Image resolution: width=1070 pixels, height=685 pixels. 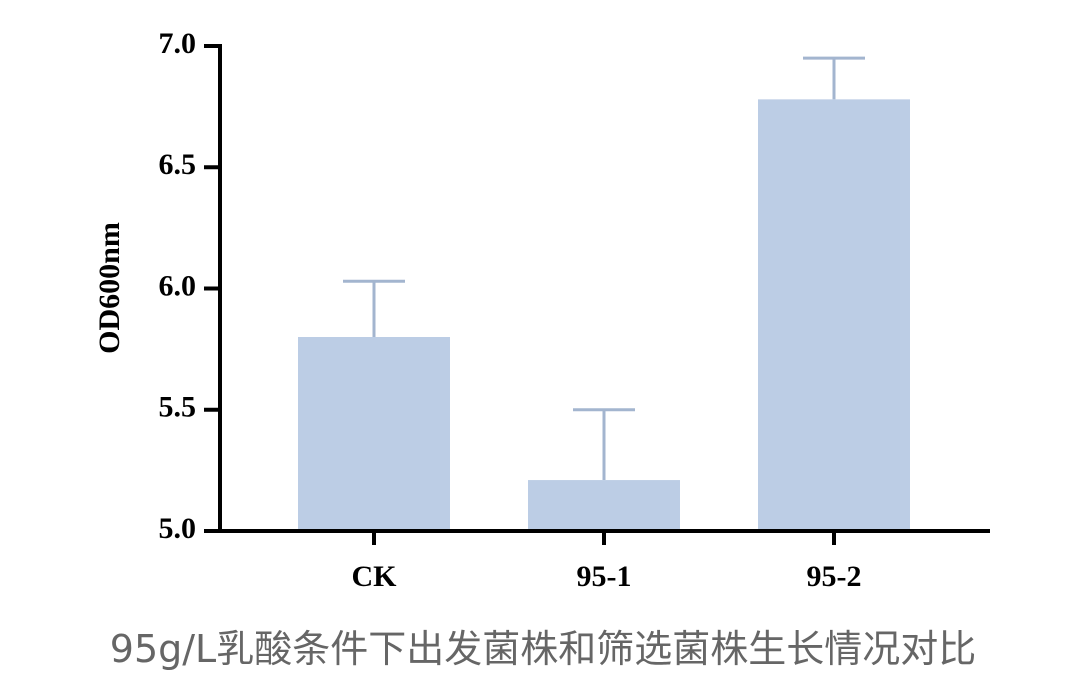 What do you see at coordinates (178, 164) in the screenshot?
I see `y-tick-label: 6.5` at bounding box center [178, 164].